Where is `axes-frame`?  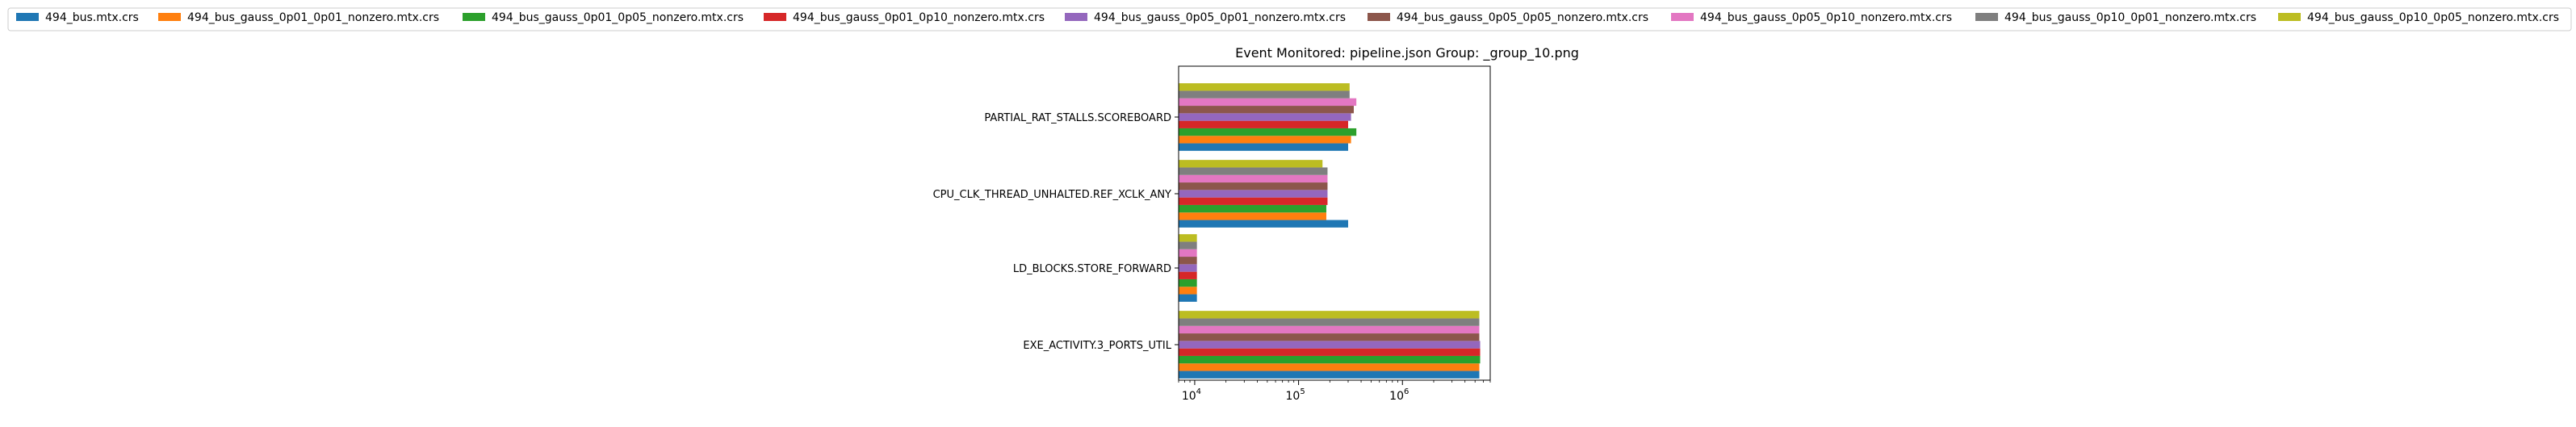
axes-frame is located at coordinates (1334, 223).